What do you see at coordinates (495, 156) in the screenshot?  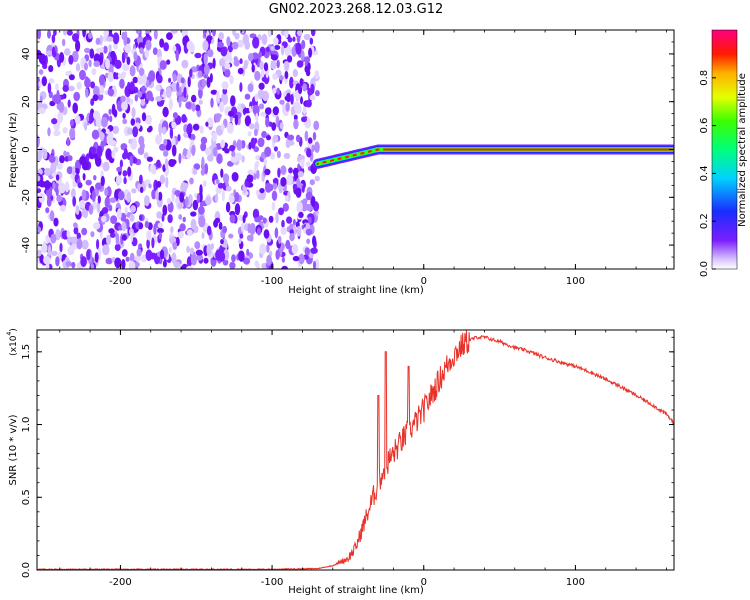 I see `signal-band` at bounding box center [495, 156].